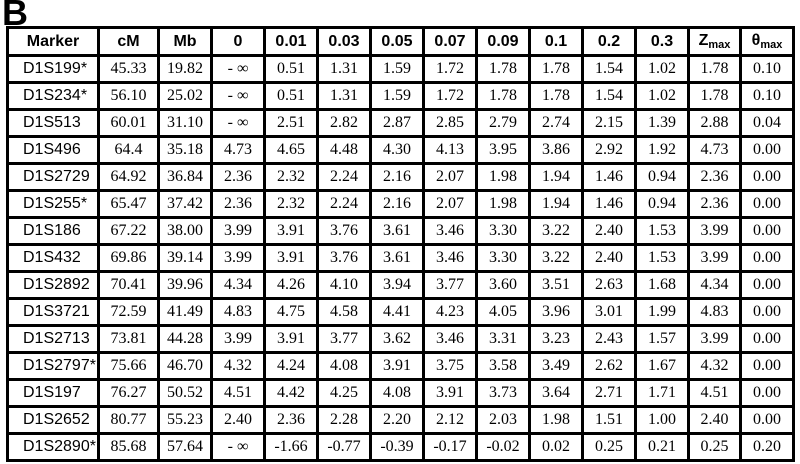  What do you see at coordinates (291, 123) in the screenshot?
I see `value-cell: 2.51` at bounding box center [291, 123].